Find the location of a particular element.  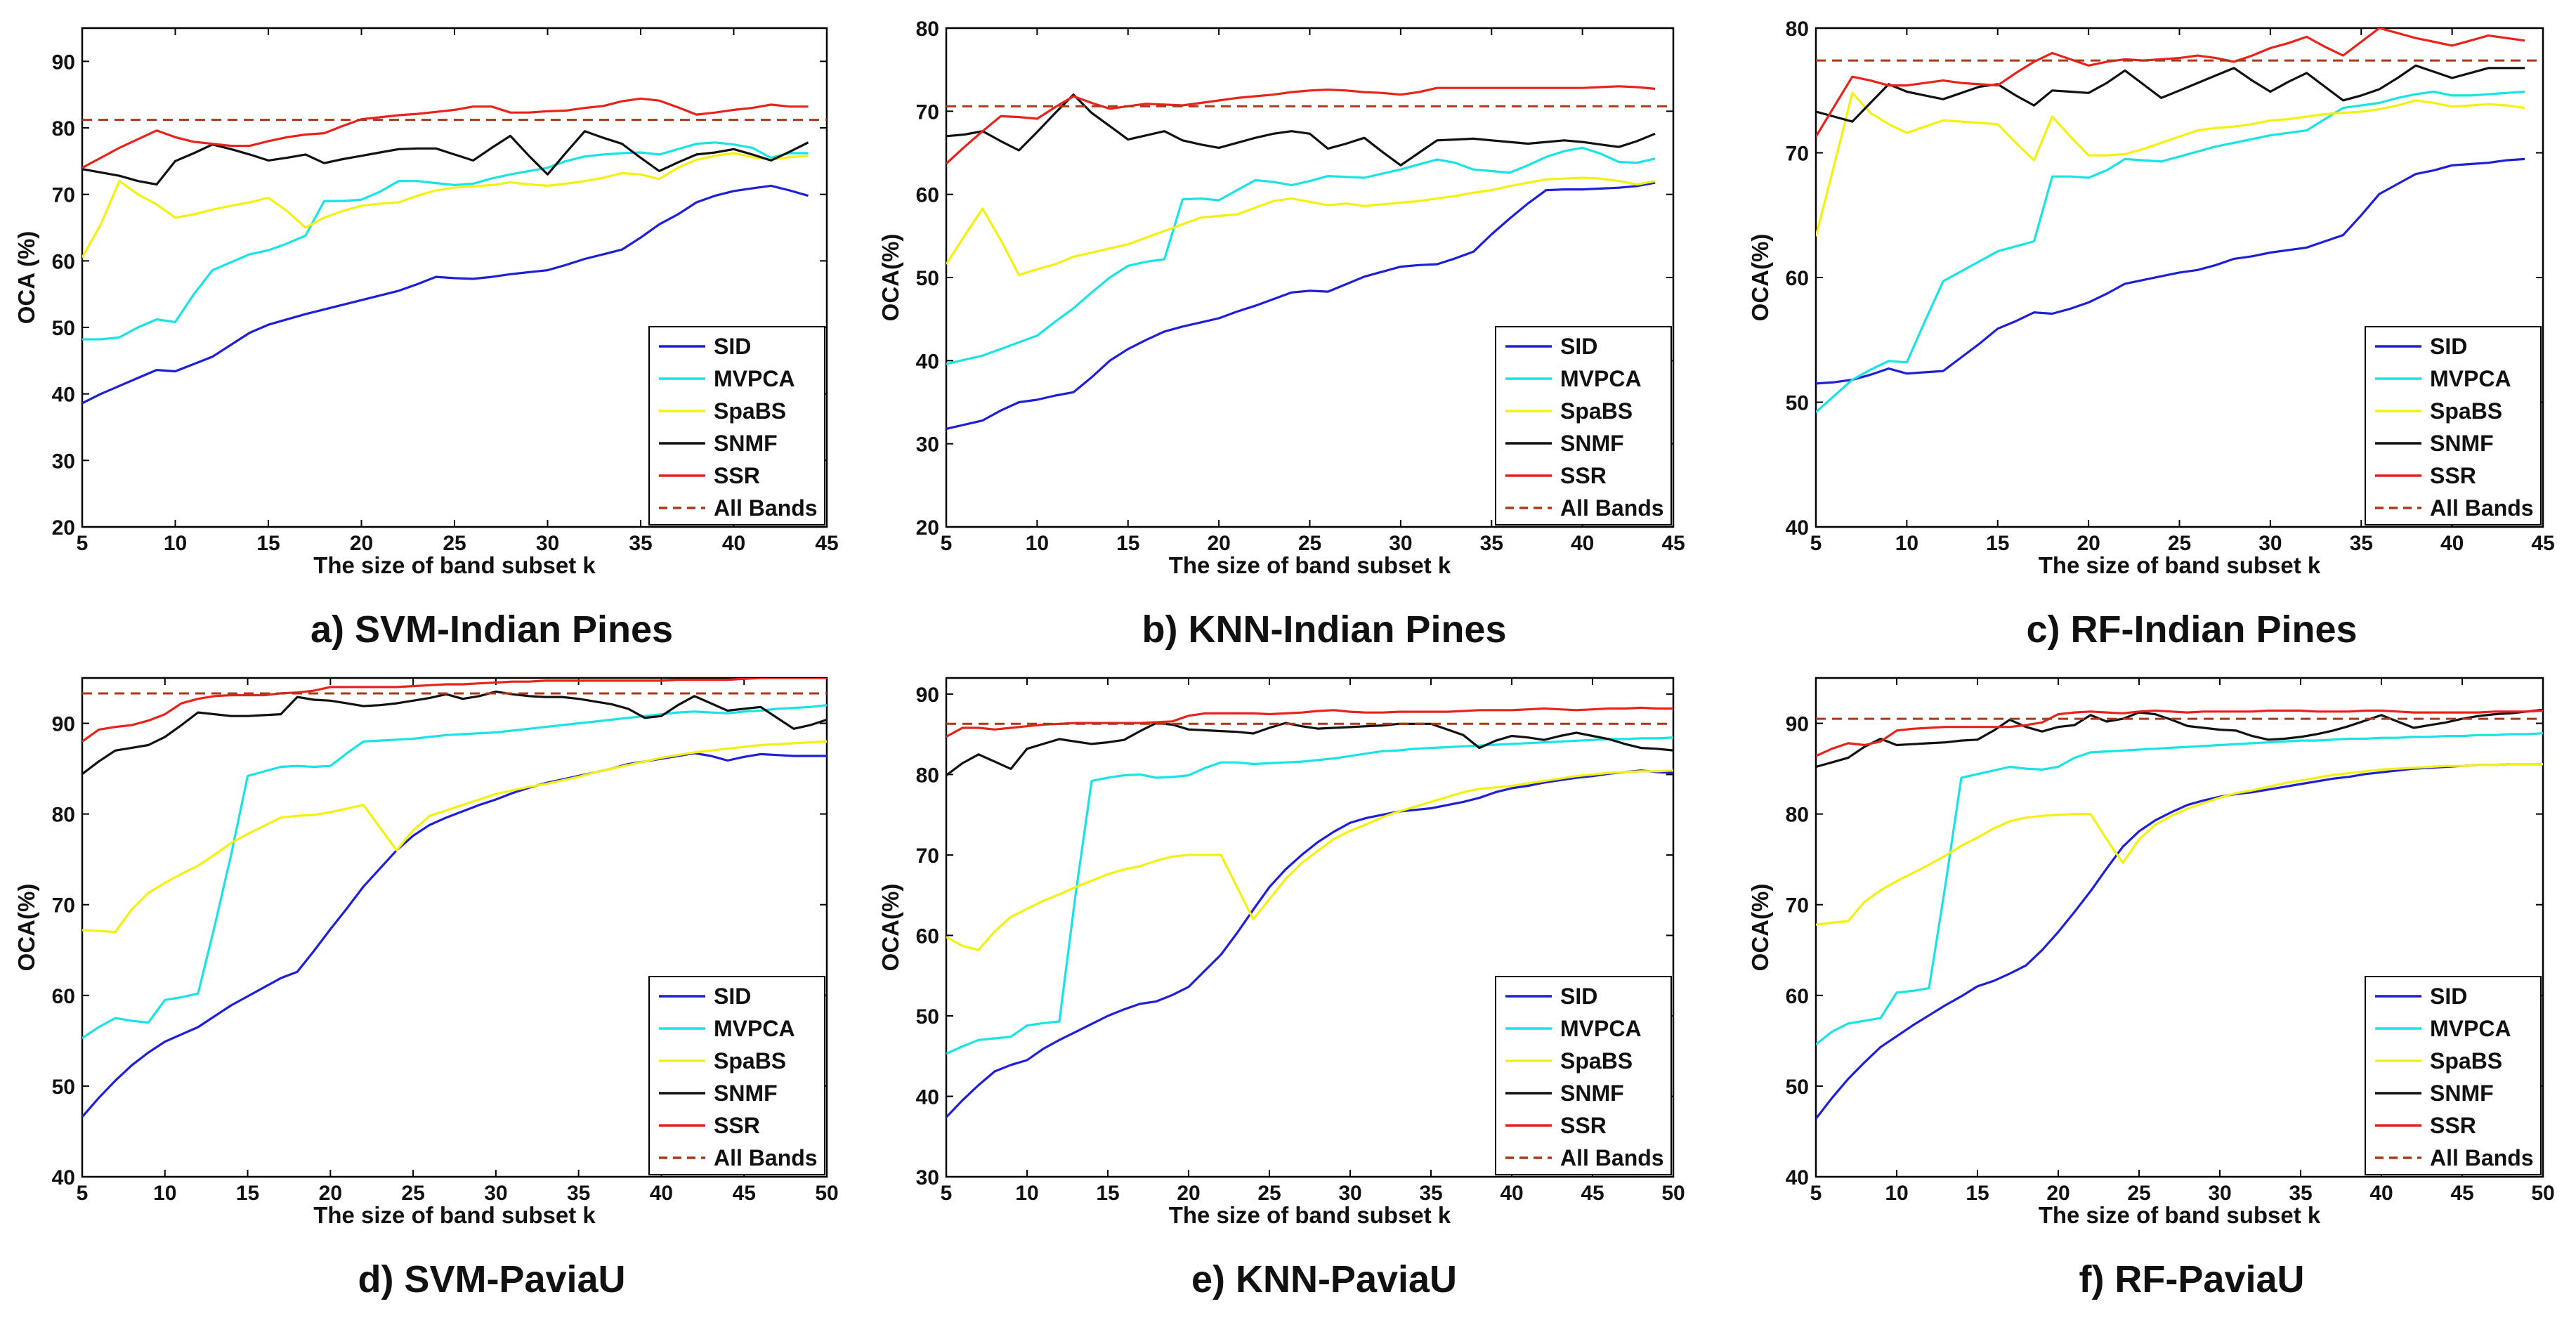

caption-d: d) SVM-PaviaU is located at coordinates (492, 1279).